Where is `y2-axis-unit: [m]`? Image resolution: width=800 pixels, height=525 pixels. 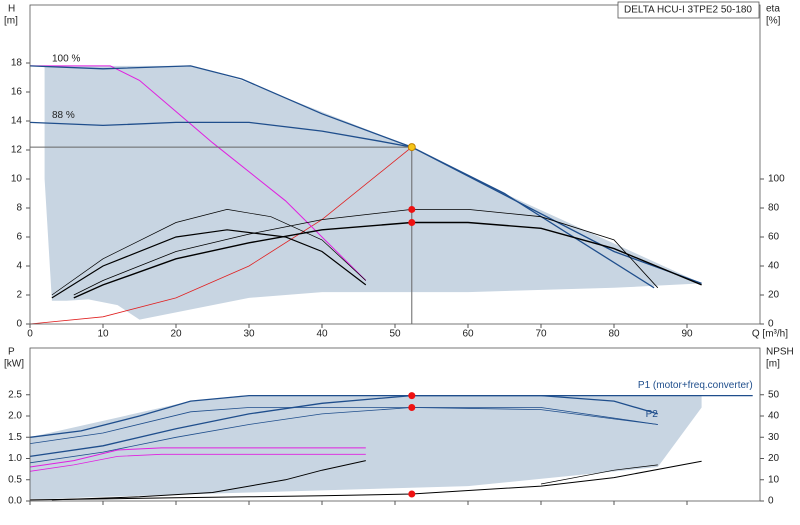 y2-axis-unit: [m] is located at coordinates (773, 364).